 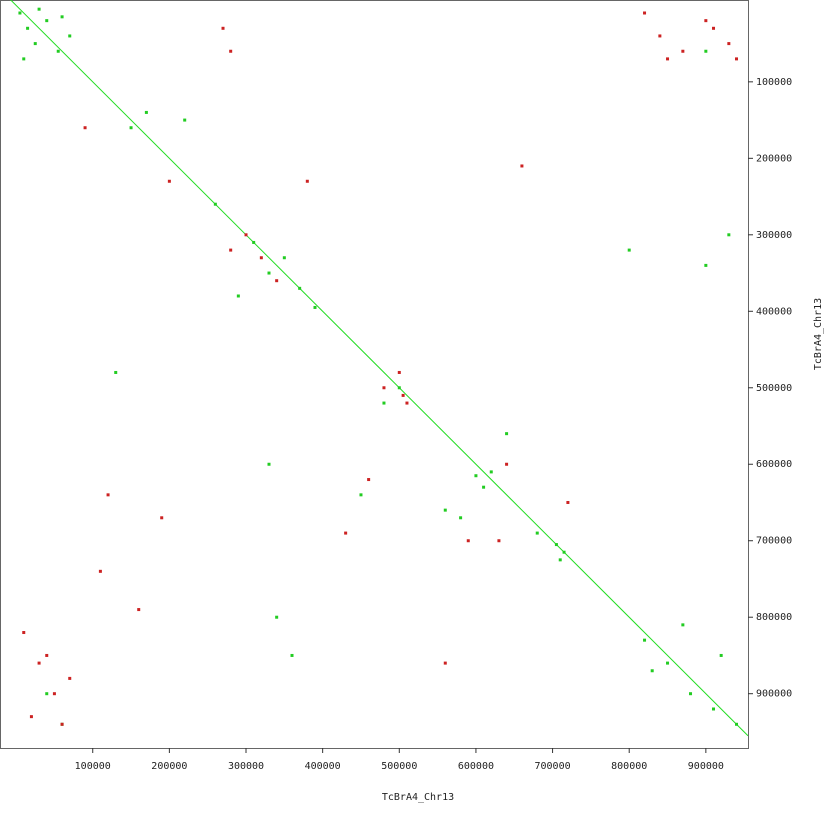 What do you see at coordinates (246, 766) in the screenshot?
I see `x-tick-label: 300000` at bounding box center [246, 766].